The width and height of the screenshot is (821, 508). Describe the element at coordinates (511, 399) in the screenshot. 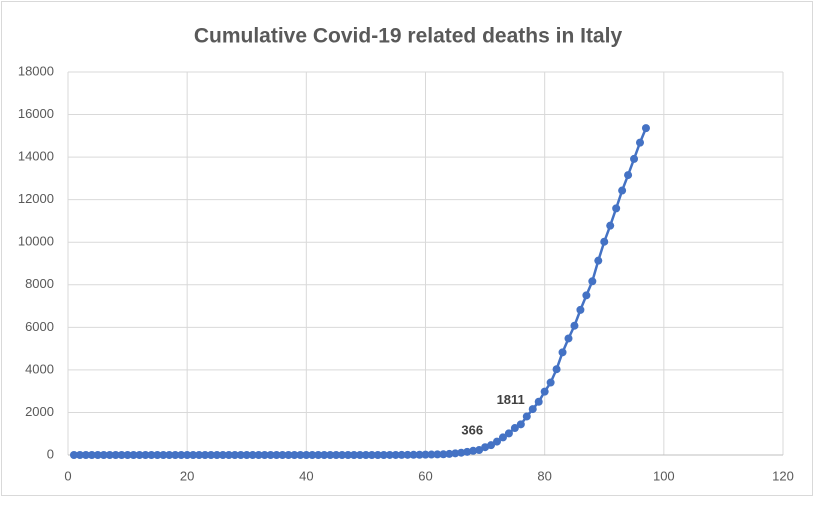

I see `data-label: 1811` at that location.